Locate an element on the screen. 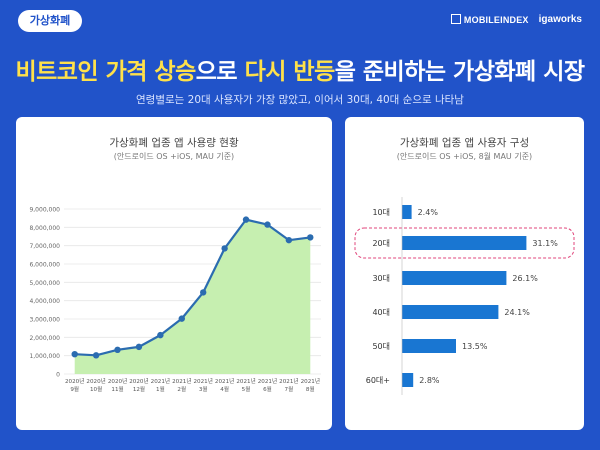 The width and height of the screenshot is (600, 450). series-line is located at coordinates (192, 287).